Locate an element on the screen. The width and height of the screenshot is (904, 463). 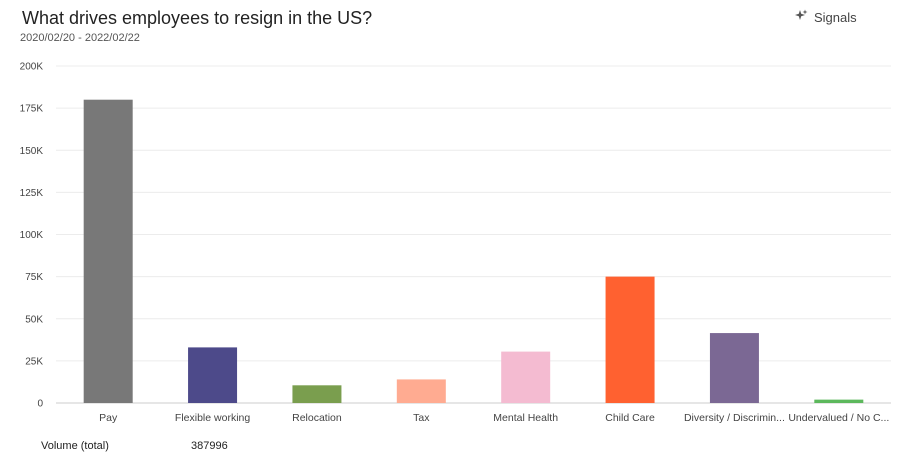
x-tick-label: Child Care is located at coordinates (630, 418).